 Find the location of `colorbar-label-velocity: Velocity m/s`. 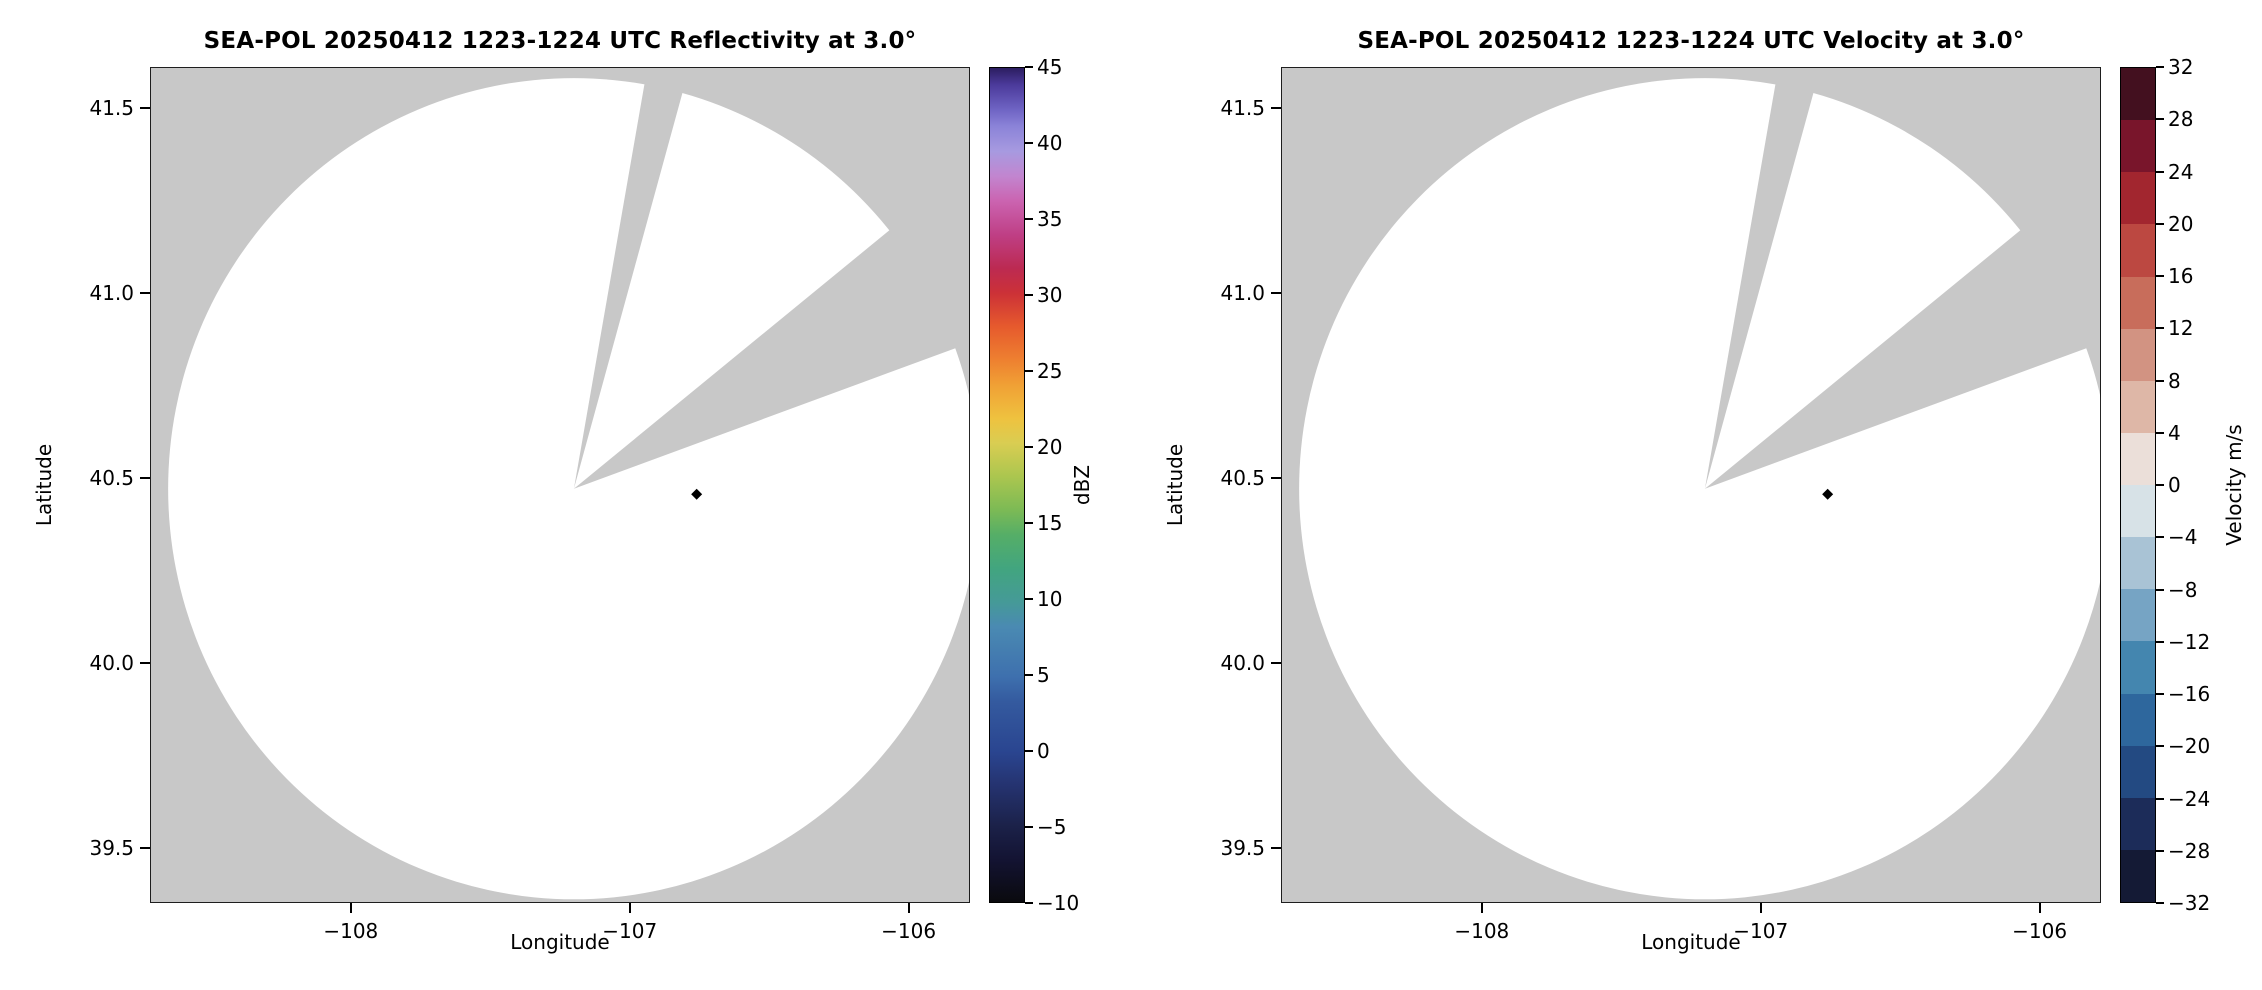

colorbar-label-velocity: Velocity m/s is located at coordinates (2234, 485).